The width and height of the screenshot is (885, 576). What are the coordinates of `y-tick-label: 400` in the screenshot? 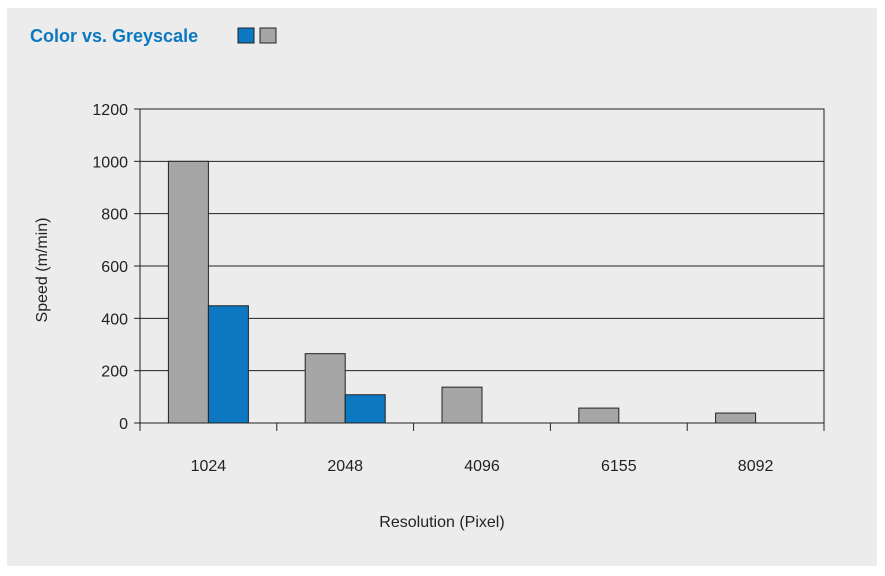 It's located at (114, 319).